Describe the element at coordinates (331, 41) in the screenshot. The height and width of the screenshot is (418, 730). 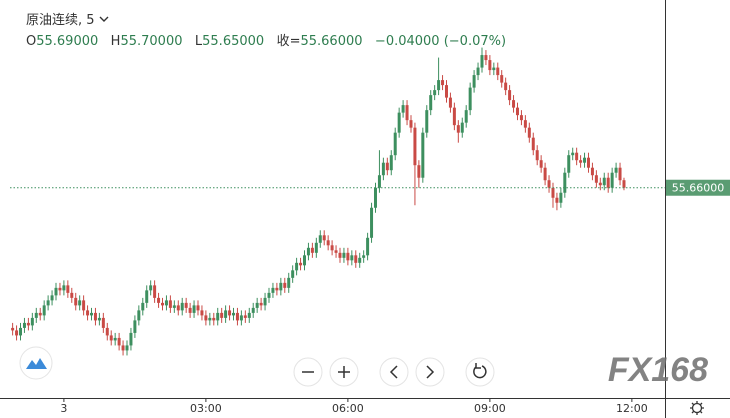
I see `ohlc-value: 55.66000` at that location.